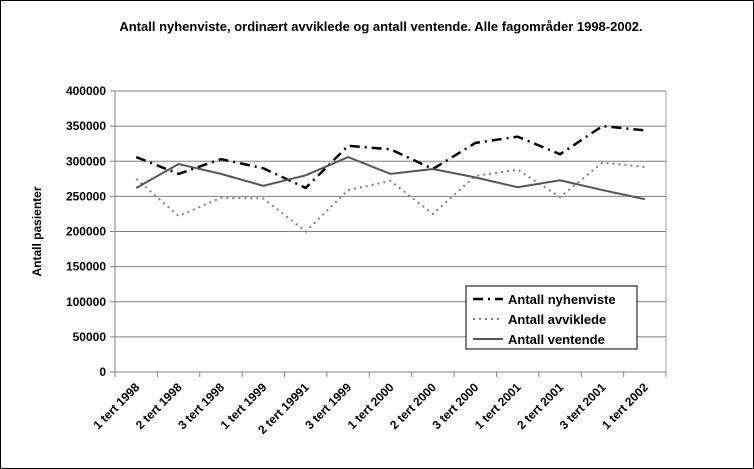 This screenshot has height=469, width=754. What do you see at coordinates (86, 196) in the screenshot?
I see `y-tick-label: 250000` at bounding box center [86, 196].